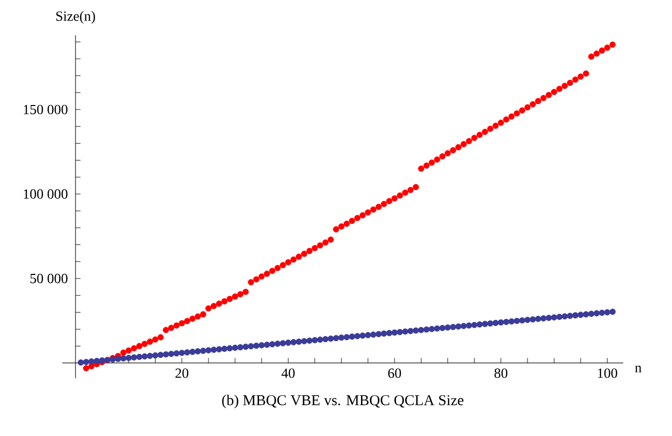  I want to click on y-axis-title: Size(n), so click(76, 17).